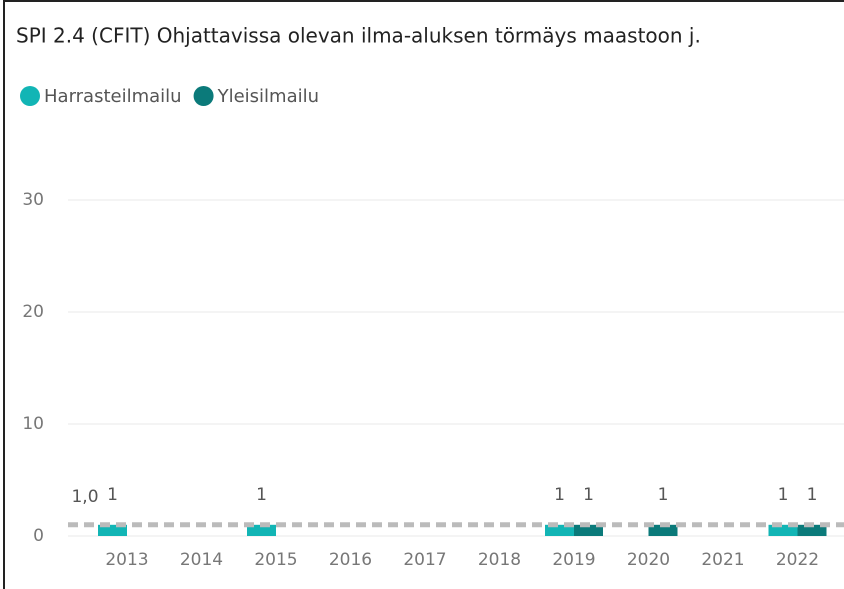 The height and width of the screenshot is (589, 844). I want to click on legend: Harrasteilmailu Yleisilmailu, so click(169, 96).